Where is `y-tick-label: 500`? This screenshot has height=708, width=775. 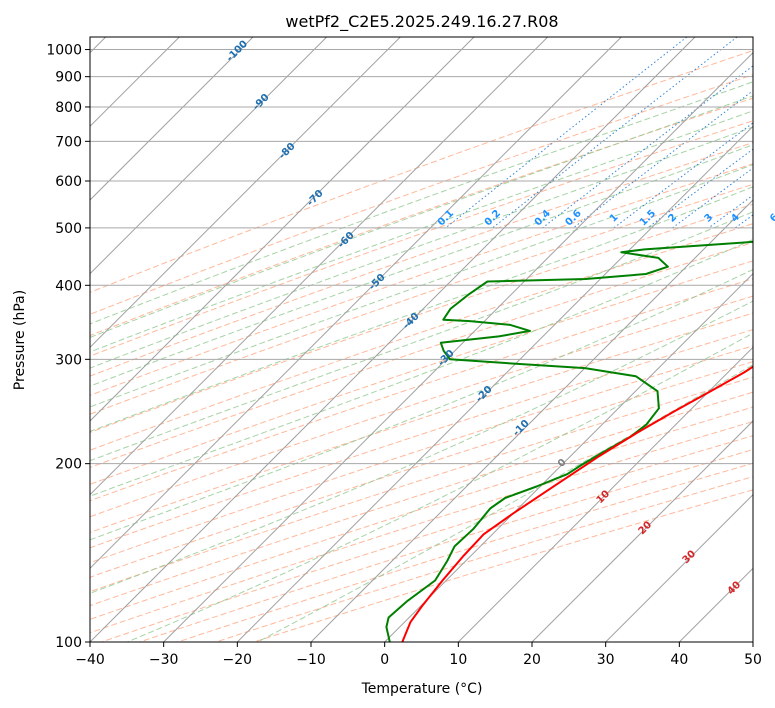 y-tick-label: 500 is located at coordinates (68, 229).